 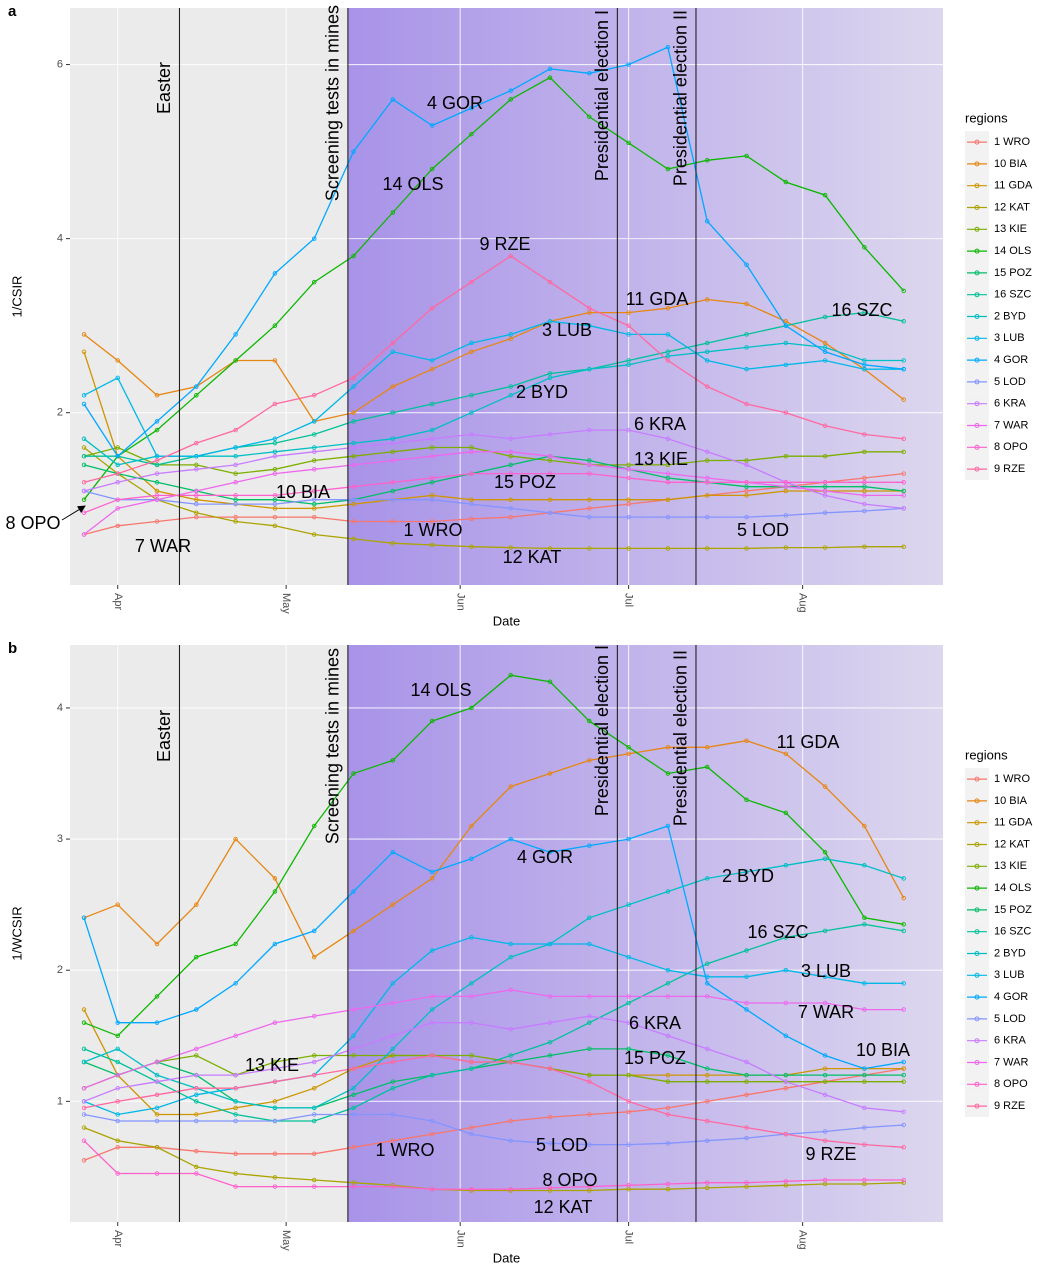 I want to click on legend-text: 11 GDA, so click(x=1013, y=186).